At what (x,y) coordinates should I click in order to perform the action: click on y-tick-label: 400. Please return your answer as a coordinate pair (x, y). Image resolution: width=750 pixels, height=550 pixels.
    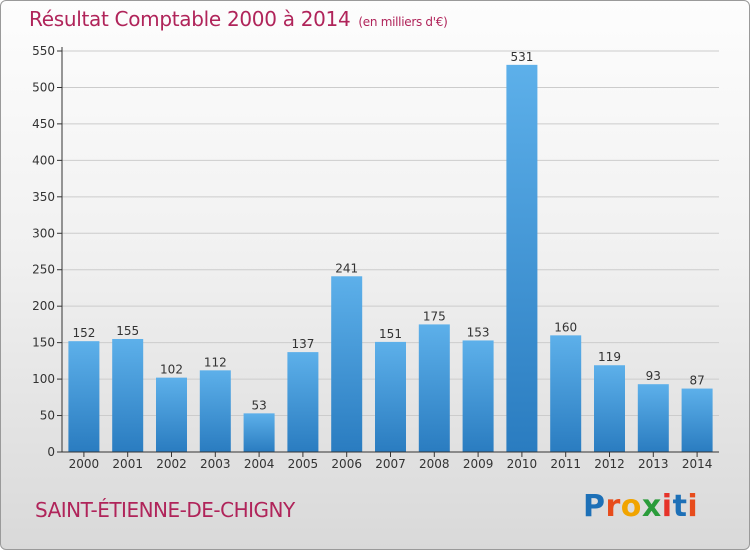
    Looking at the image, I should click on (43, 160).